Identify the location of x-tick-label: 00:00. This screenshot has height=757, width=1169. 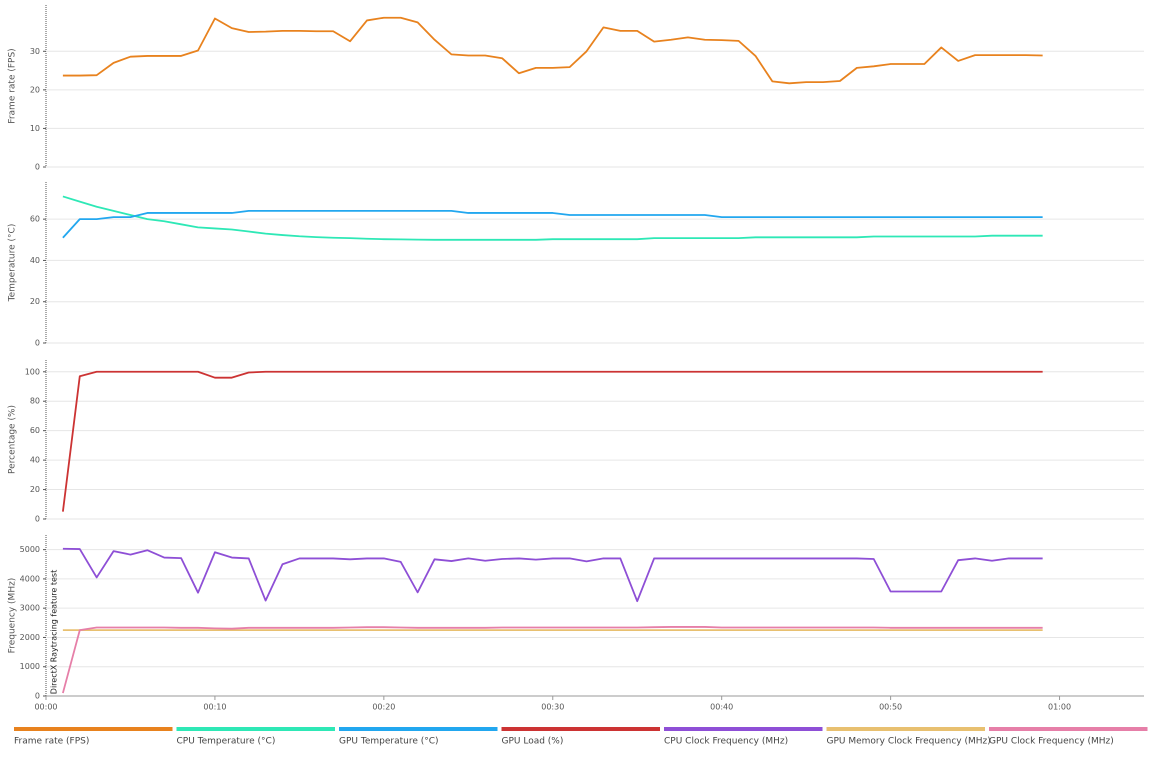
(45, 707).